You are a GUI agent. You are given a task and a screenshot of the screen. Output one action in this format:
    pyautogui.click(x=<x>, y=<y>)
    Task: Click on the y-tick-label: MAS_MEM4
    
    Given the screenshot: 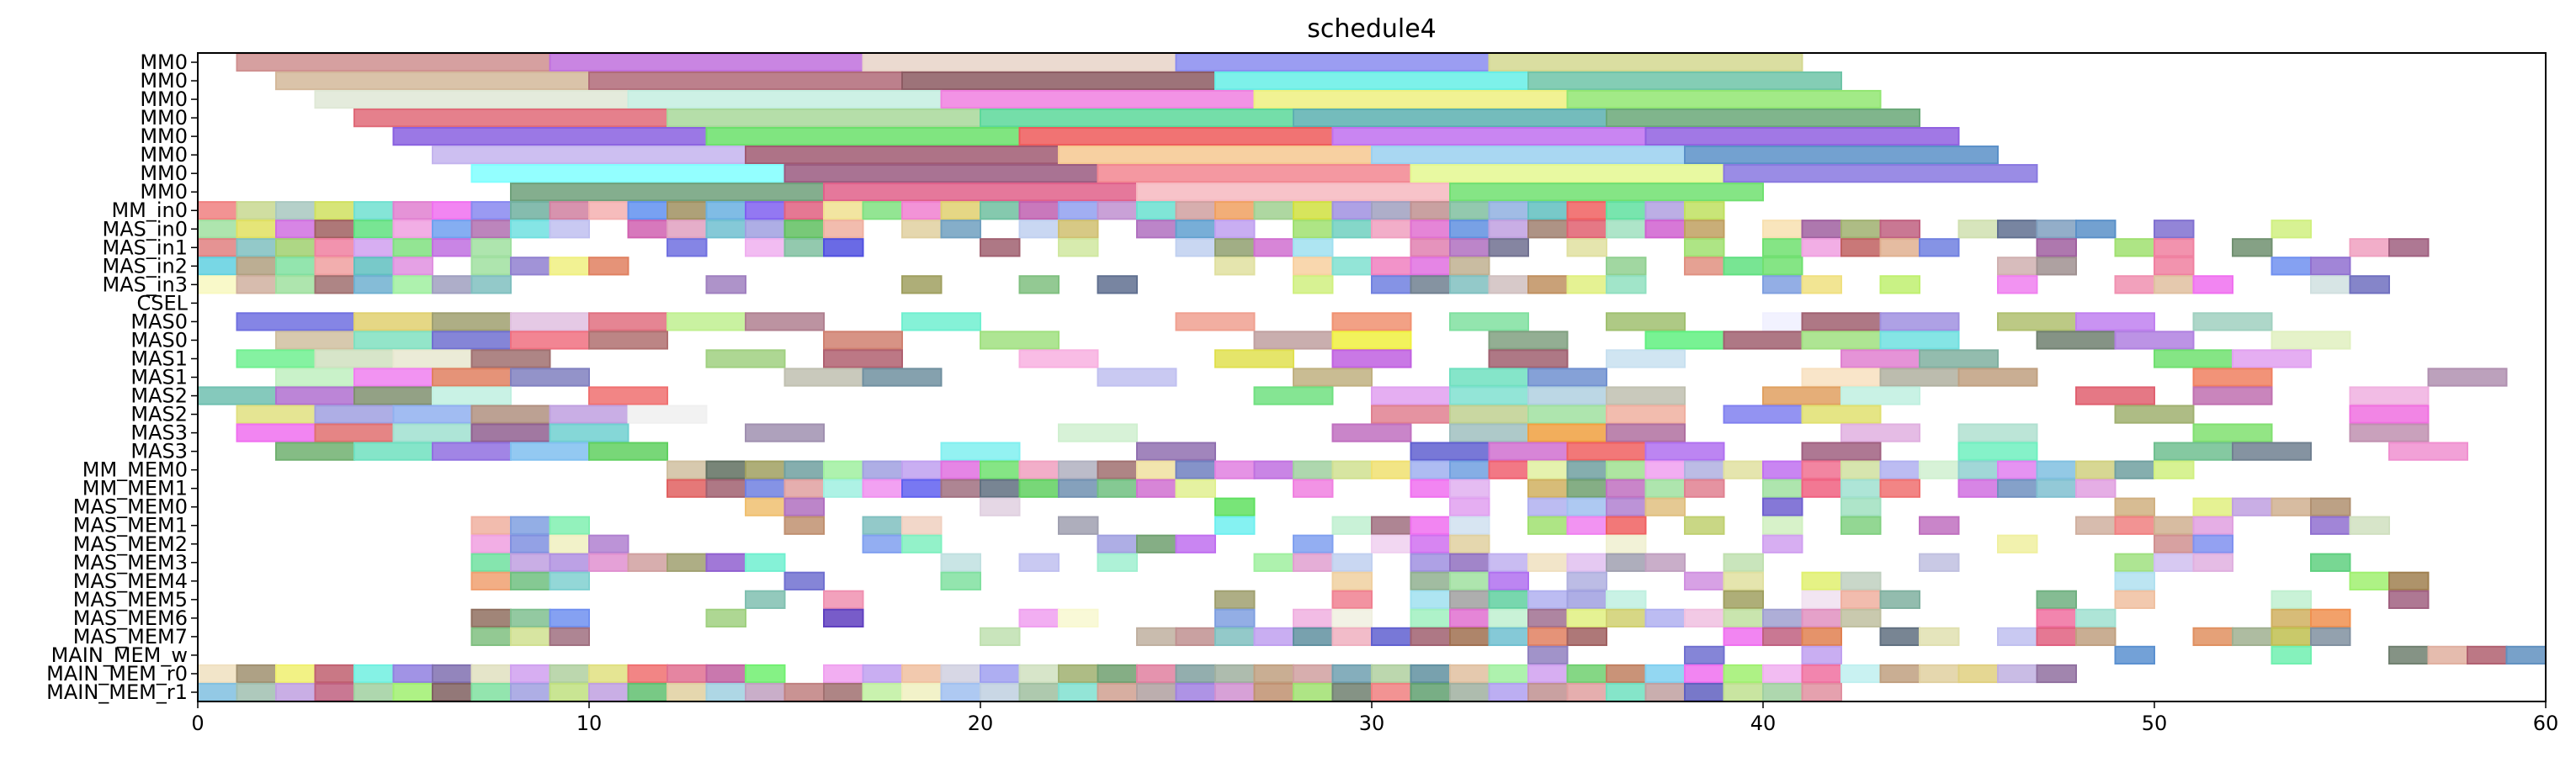 What is the action you would take?
    pyautogui.click(x=130, y=581)
    